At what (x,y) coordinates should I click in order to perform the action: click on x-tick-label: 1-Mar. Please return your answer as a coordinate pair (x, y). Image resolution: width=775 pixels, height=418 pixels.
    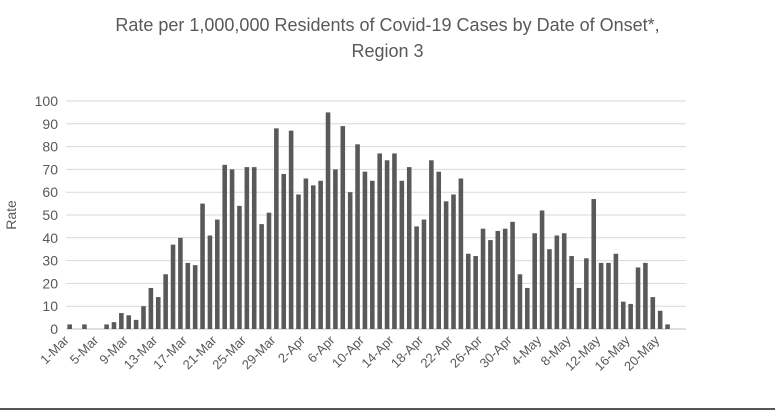
    Looking at the image, I should click on (54, 349).